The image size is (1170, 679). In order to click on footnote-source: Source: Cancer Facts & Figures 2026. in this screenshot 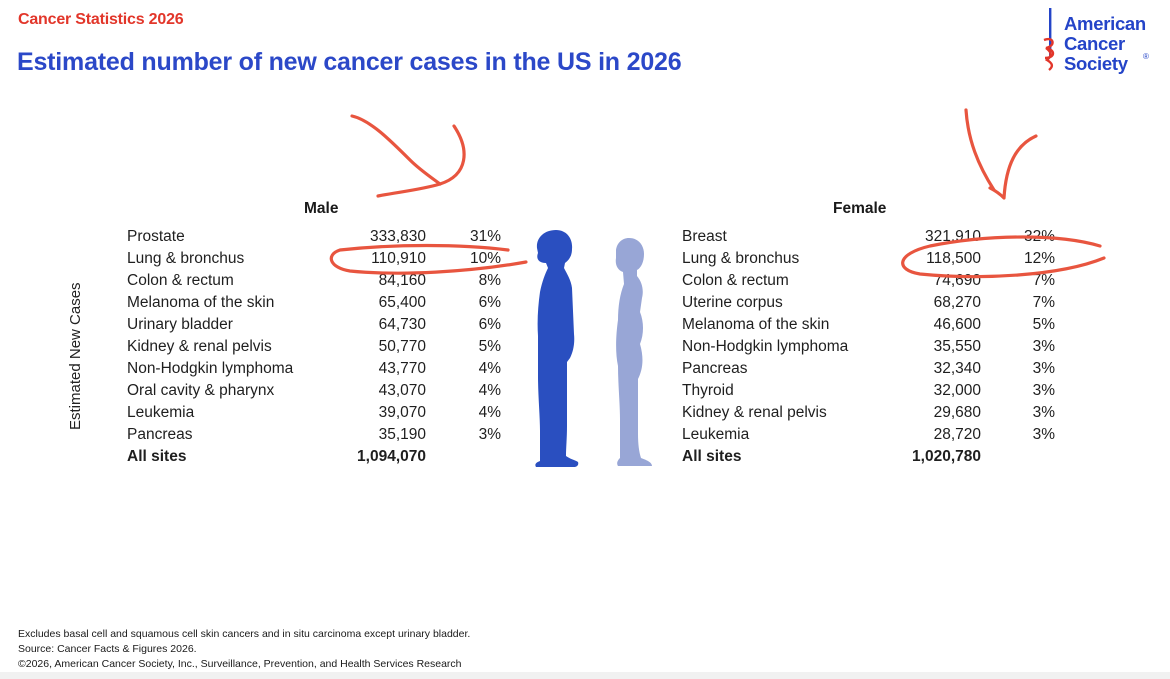, I will do `click(107, 649)`.